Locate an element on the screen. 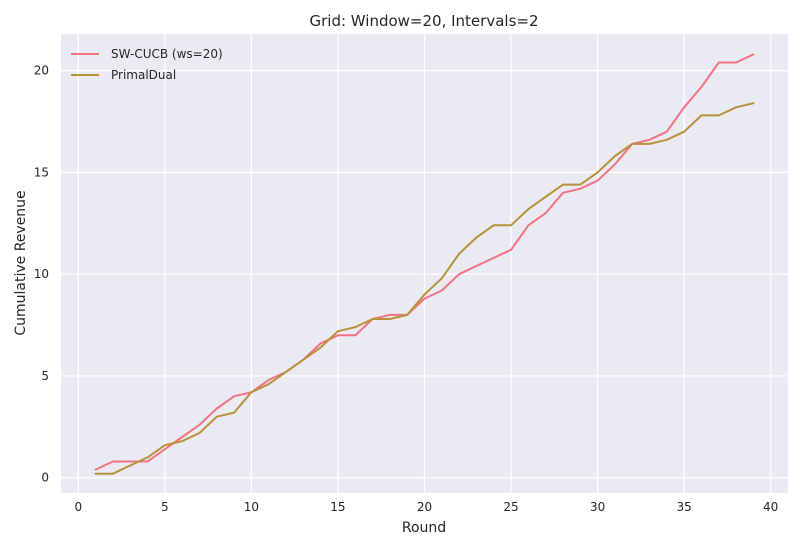 Image resolution: width=800 pixels, height=550 pixels. x-tick-label: 30 is located at coordinates (597, 507).